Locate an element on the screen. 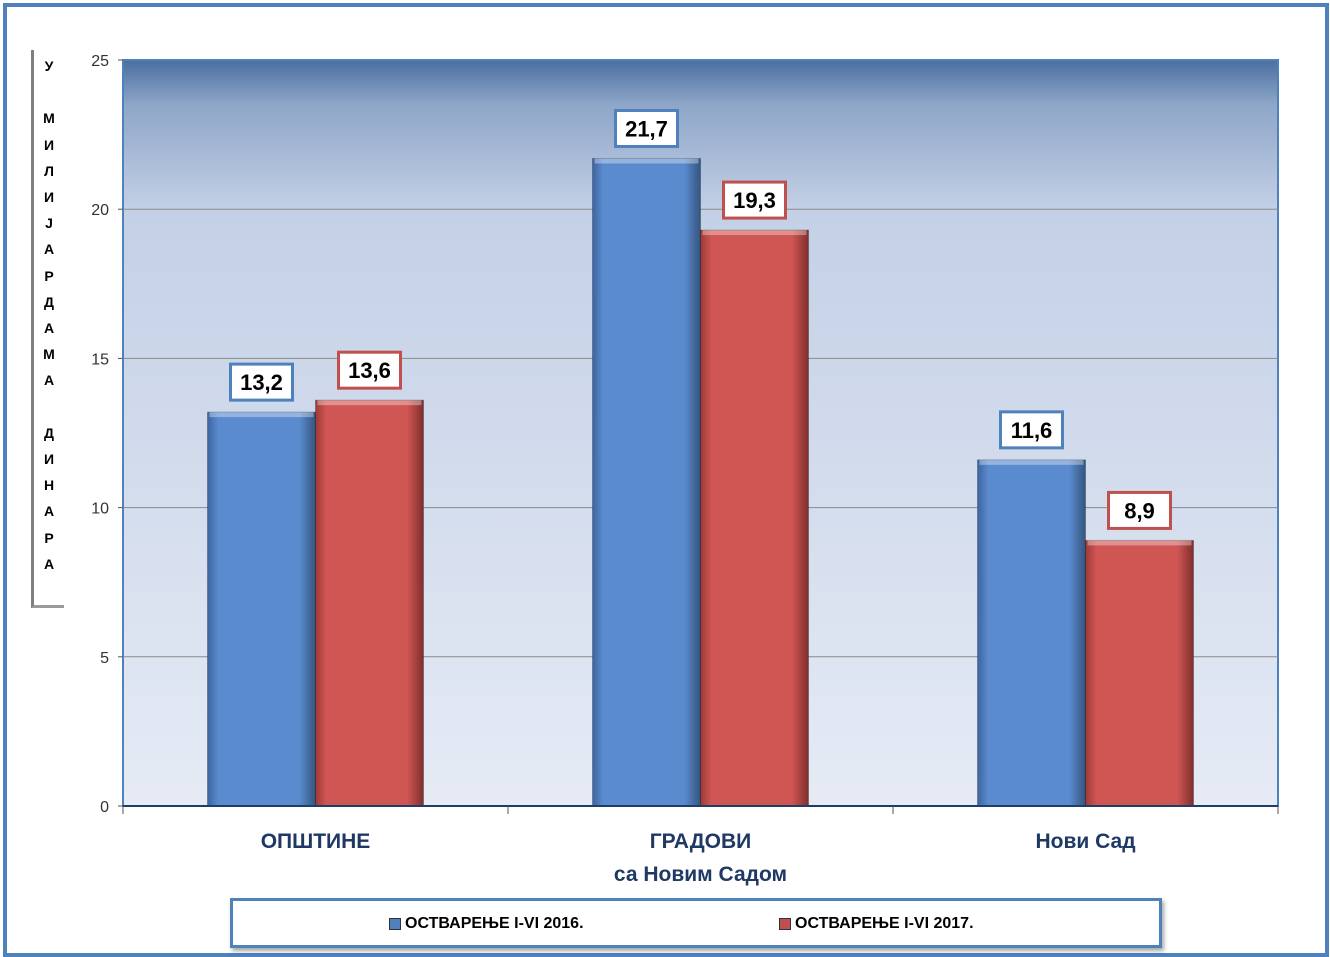 This screenshot has height=957, width=1330. legend-label-2017: ОСТВАРЕЊЕ I-VI 2017. is located at coordinates (884, 923).